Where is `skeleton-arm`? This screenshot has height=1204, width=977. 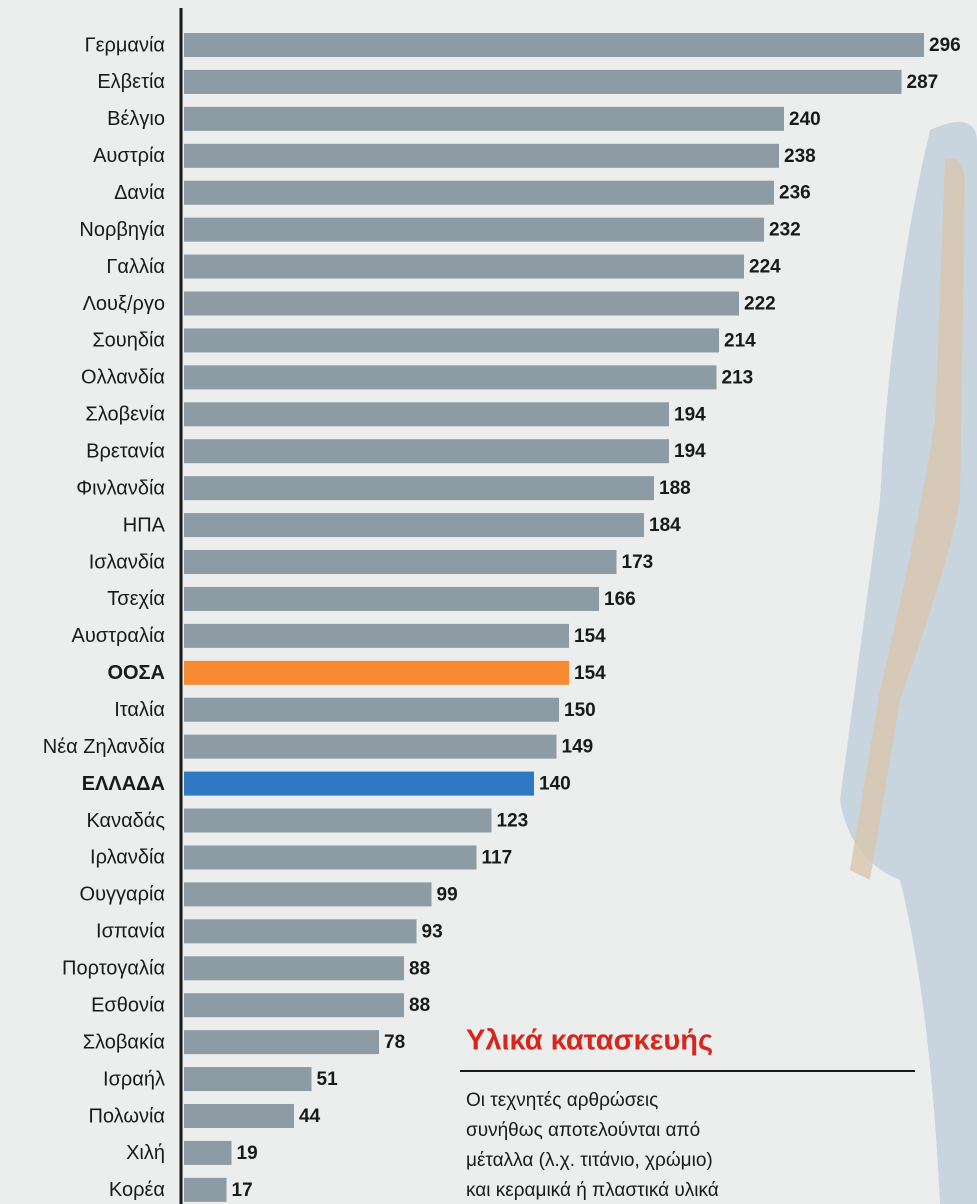 skeleton-arm is located at coordinates (907, 518).